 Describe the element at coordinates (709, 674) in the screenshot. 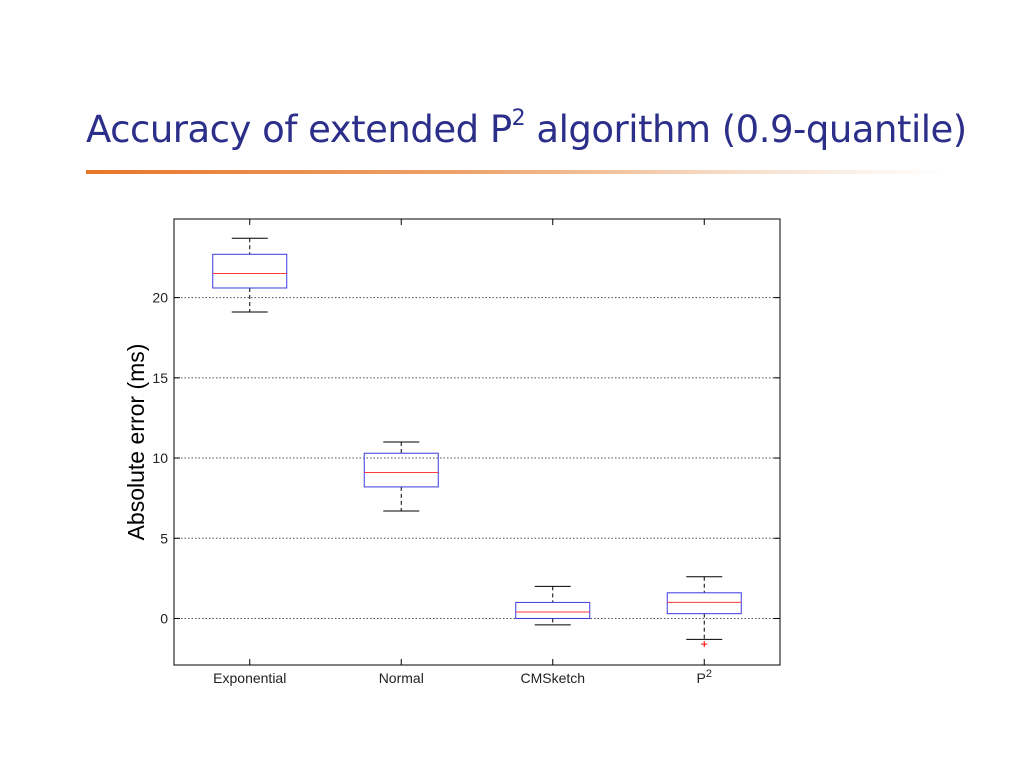

I see `x-tick-label-superscript: 2` at that location.